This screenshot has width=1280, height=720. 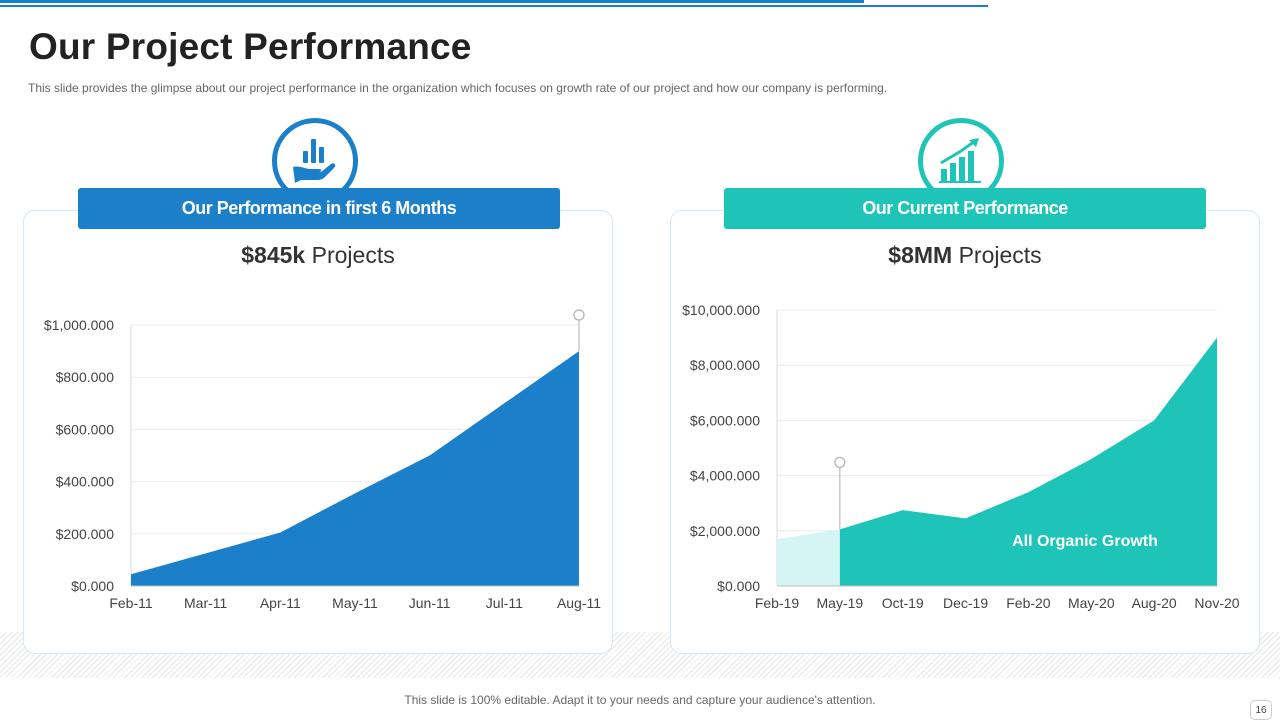 I want to click on top-accent-line, so click(x=494, y=6).